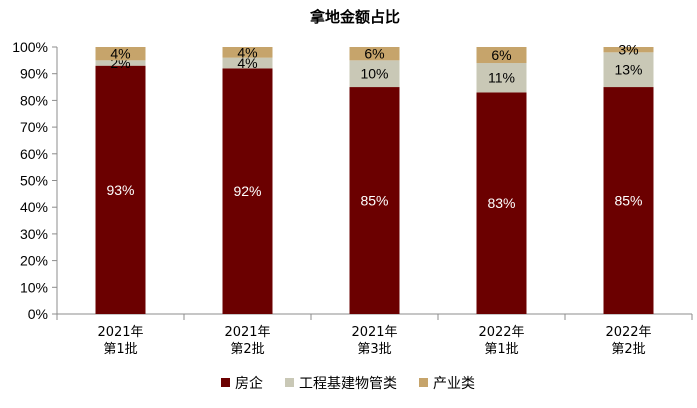 Image resolution: width=697 pixels, height=408 pixels. What do you see at coordinates (628, 341) in the screenshot?
I see `x-tick-label: 2022年第2批` at bounding box center [628, 341].